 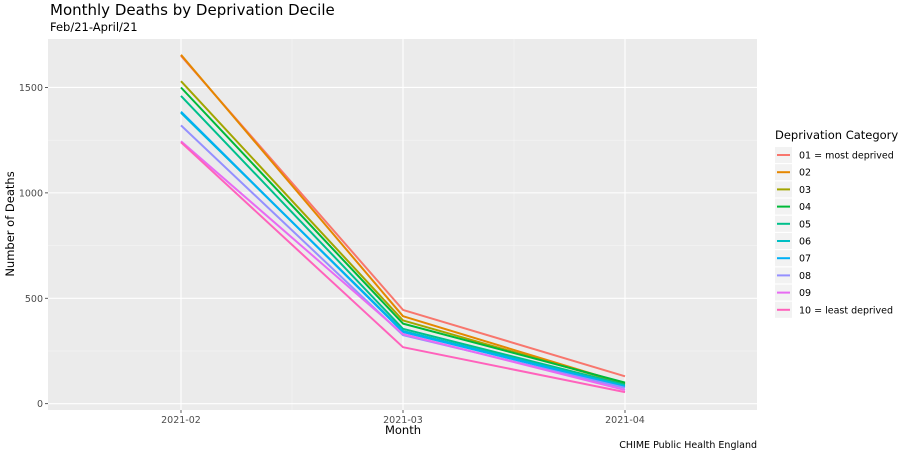 What do you see at coordinates (836, 135) in the screenshot?
I see `legend-title: Deprivation Category` at bounding box center [836, 135].